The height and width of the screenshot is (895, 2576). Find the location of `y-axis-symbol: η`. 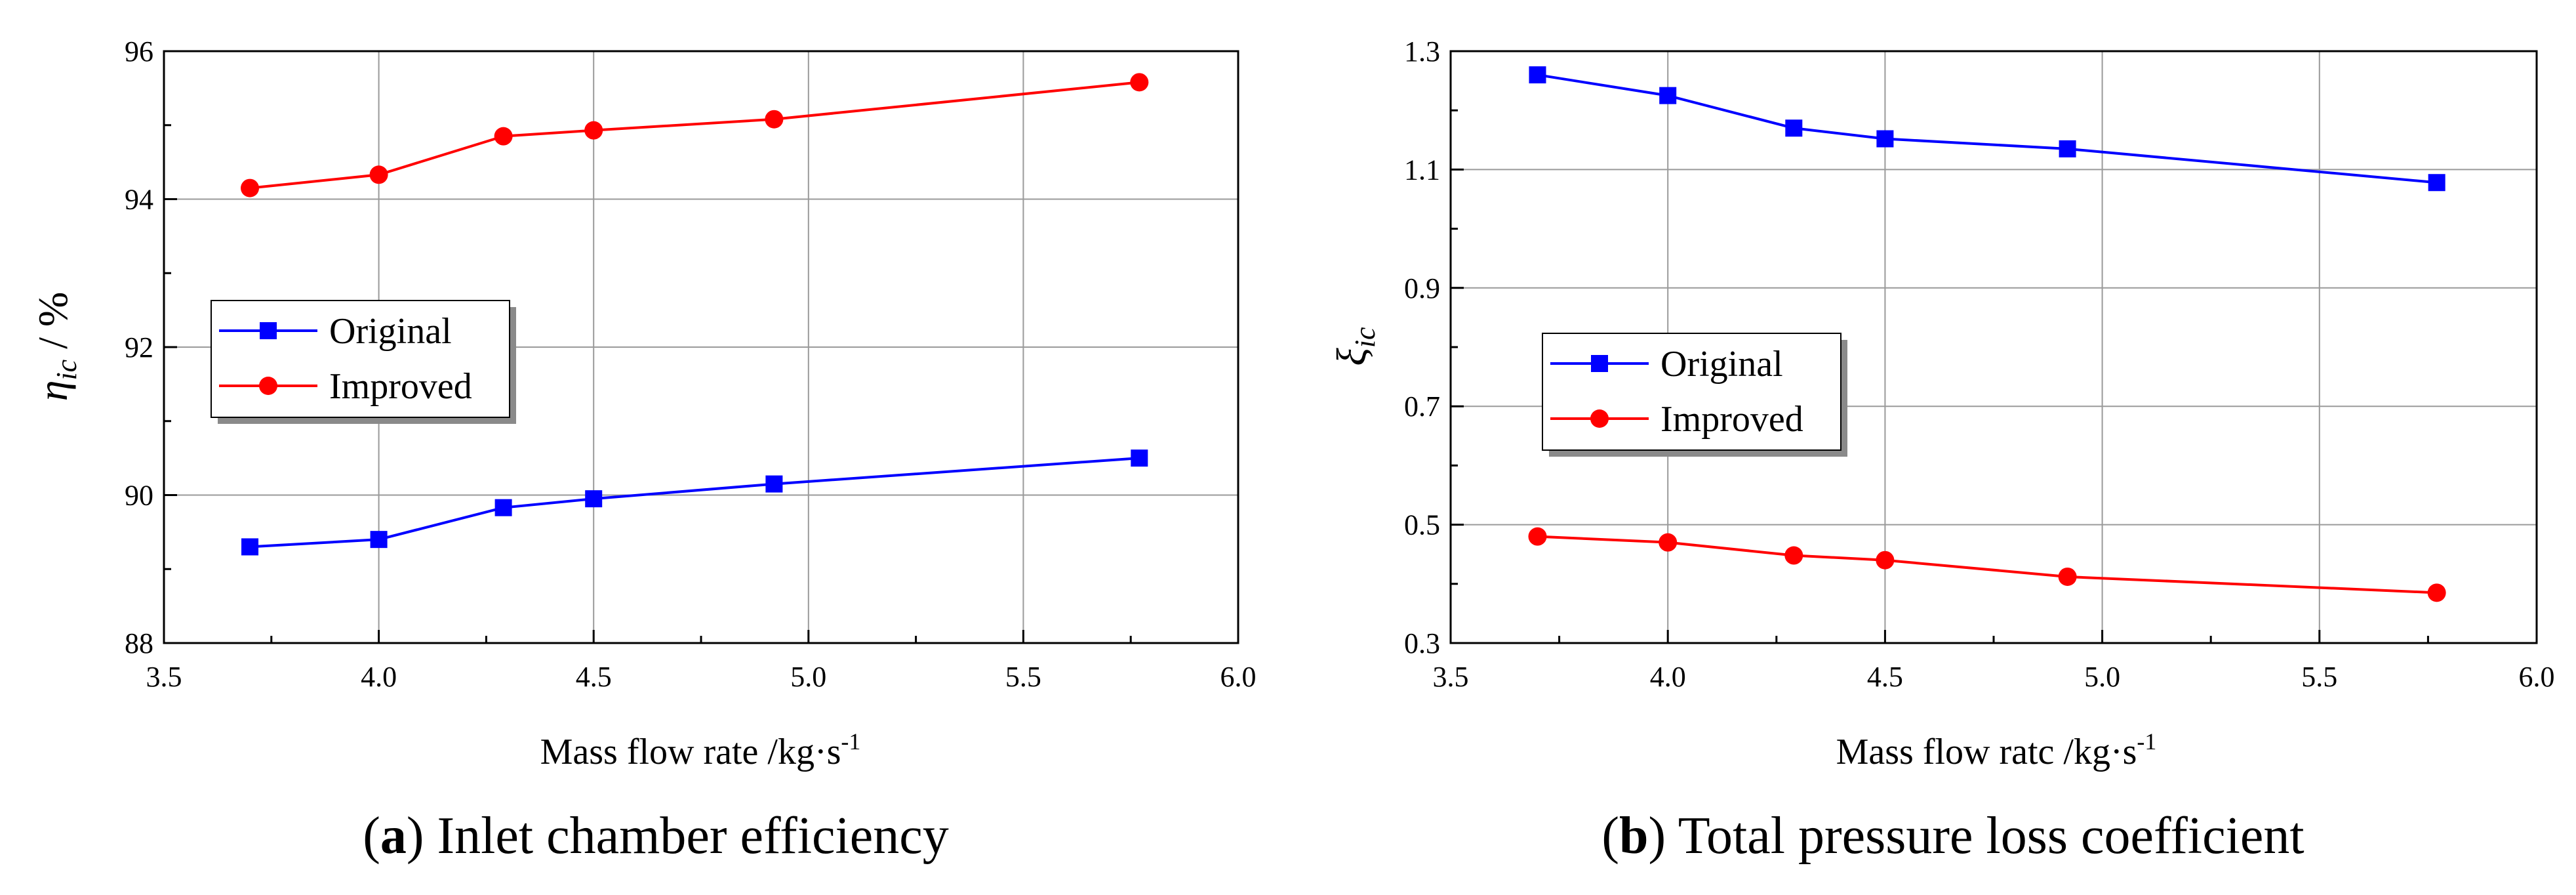

y-axis-symbol: η is located at coordinates (53, 391).